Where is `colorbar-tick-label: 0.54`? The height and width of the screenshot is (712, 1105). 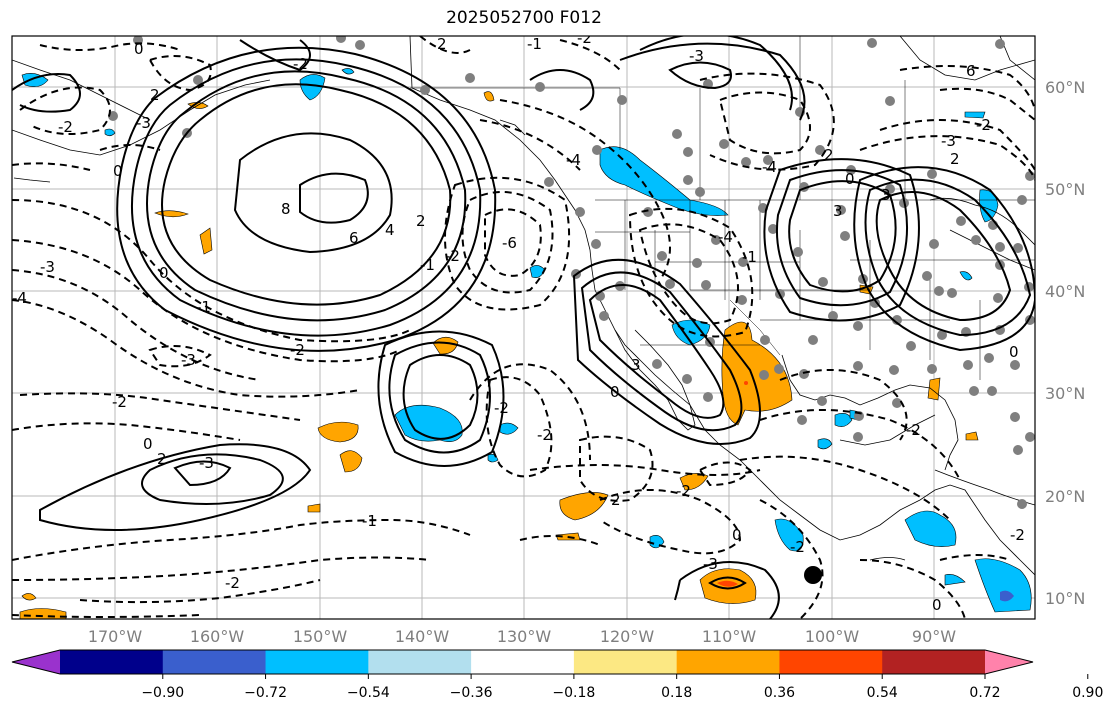
colorbar-tick-label: 0.54 is located at coordinates (882, 693).